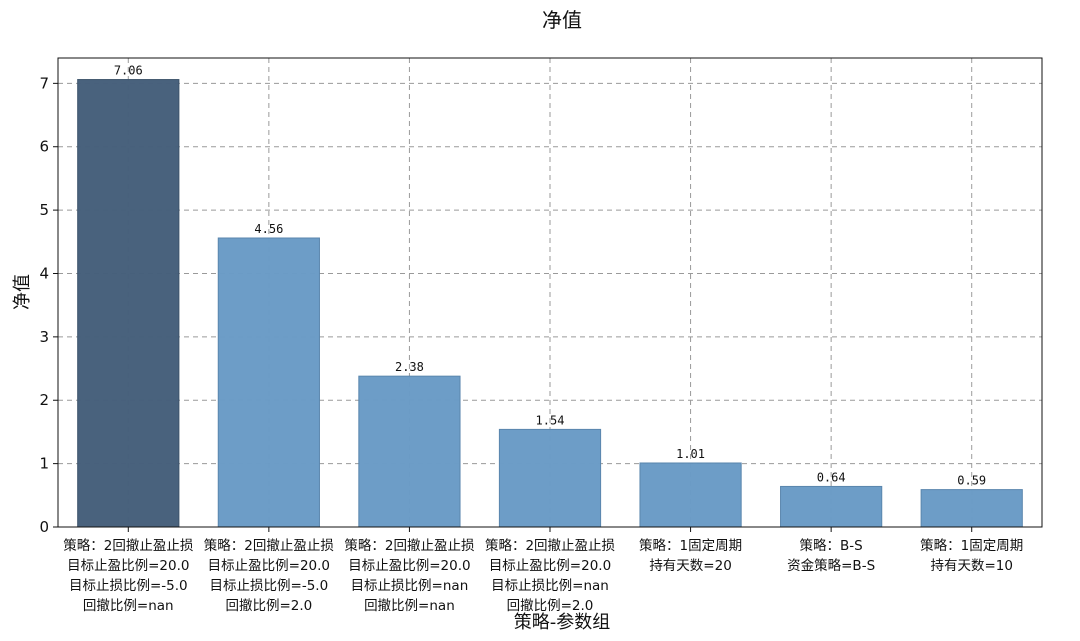 The width and height of the screenshot is (1080, 641). I want to click on x-tick-label-6: 策略：B-S 资金策略=B-S, so click(831, 555).